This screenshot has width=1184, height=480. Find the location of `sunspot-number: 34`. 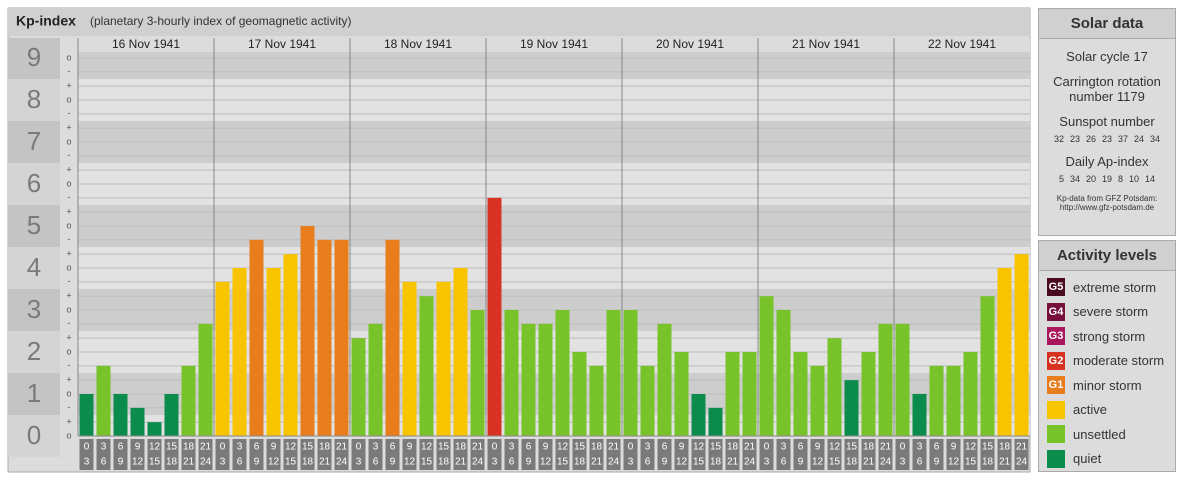

sunspot-number: 34 is located at coordinates (1155, 139).